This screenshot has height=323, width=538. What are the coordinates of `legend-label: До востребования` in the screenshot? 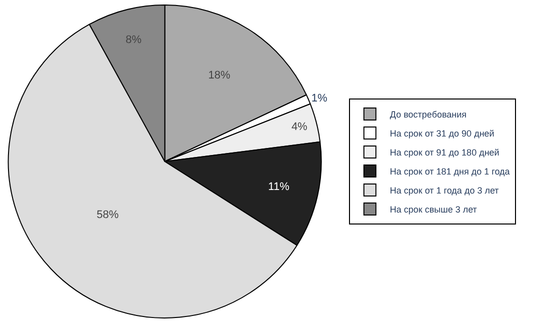 It's located at (428, 115).